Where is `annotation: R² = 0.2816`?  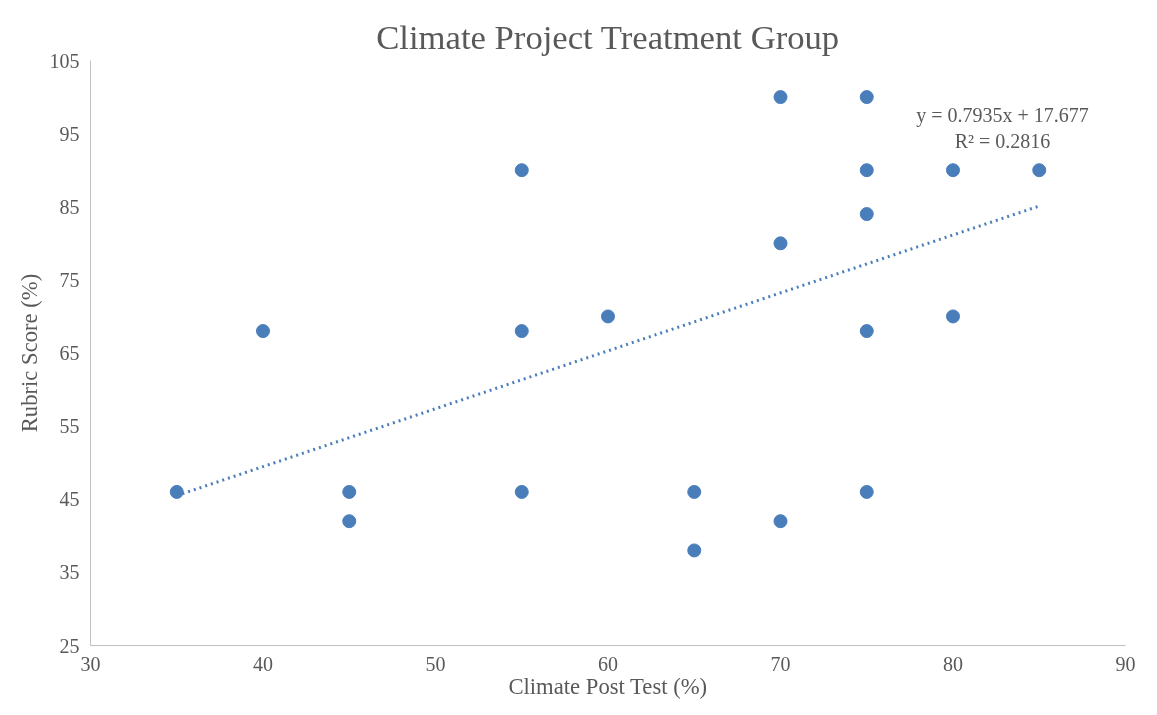 annotation: R² = 0.2816 is located at coordinates (1002, 140).